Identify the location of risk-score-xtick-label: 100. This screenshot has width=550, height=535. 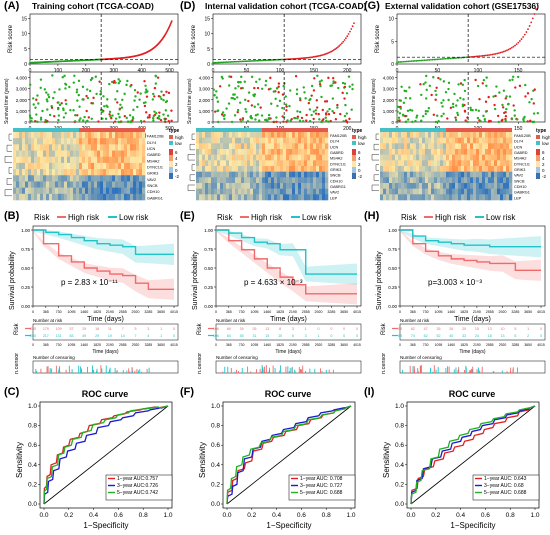
(280, 71).